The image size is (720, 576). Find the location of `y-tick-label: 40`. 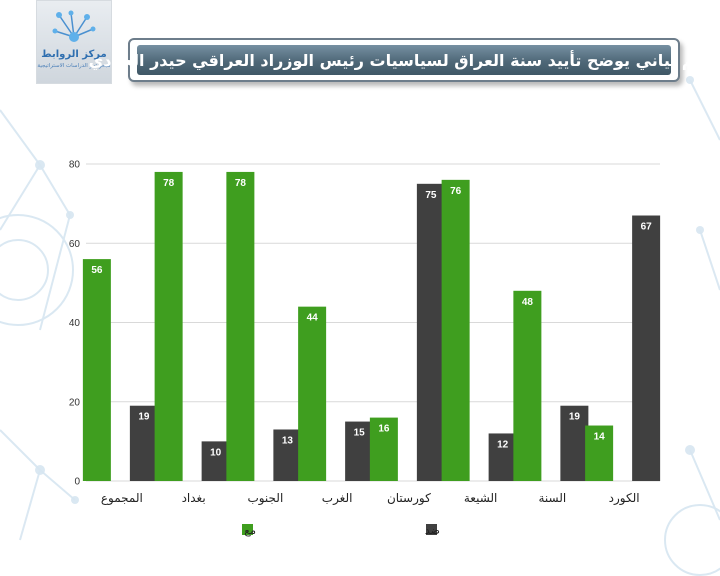

y-tick-label: 40 is located at coordinates (75, 323).